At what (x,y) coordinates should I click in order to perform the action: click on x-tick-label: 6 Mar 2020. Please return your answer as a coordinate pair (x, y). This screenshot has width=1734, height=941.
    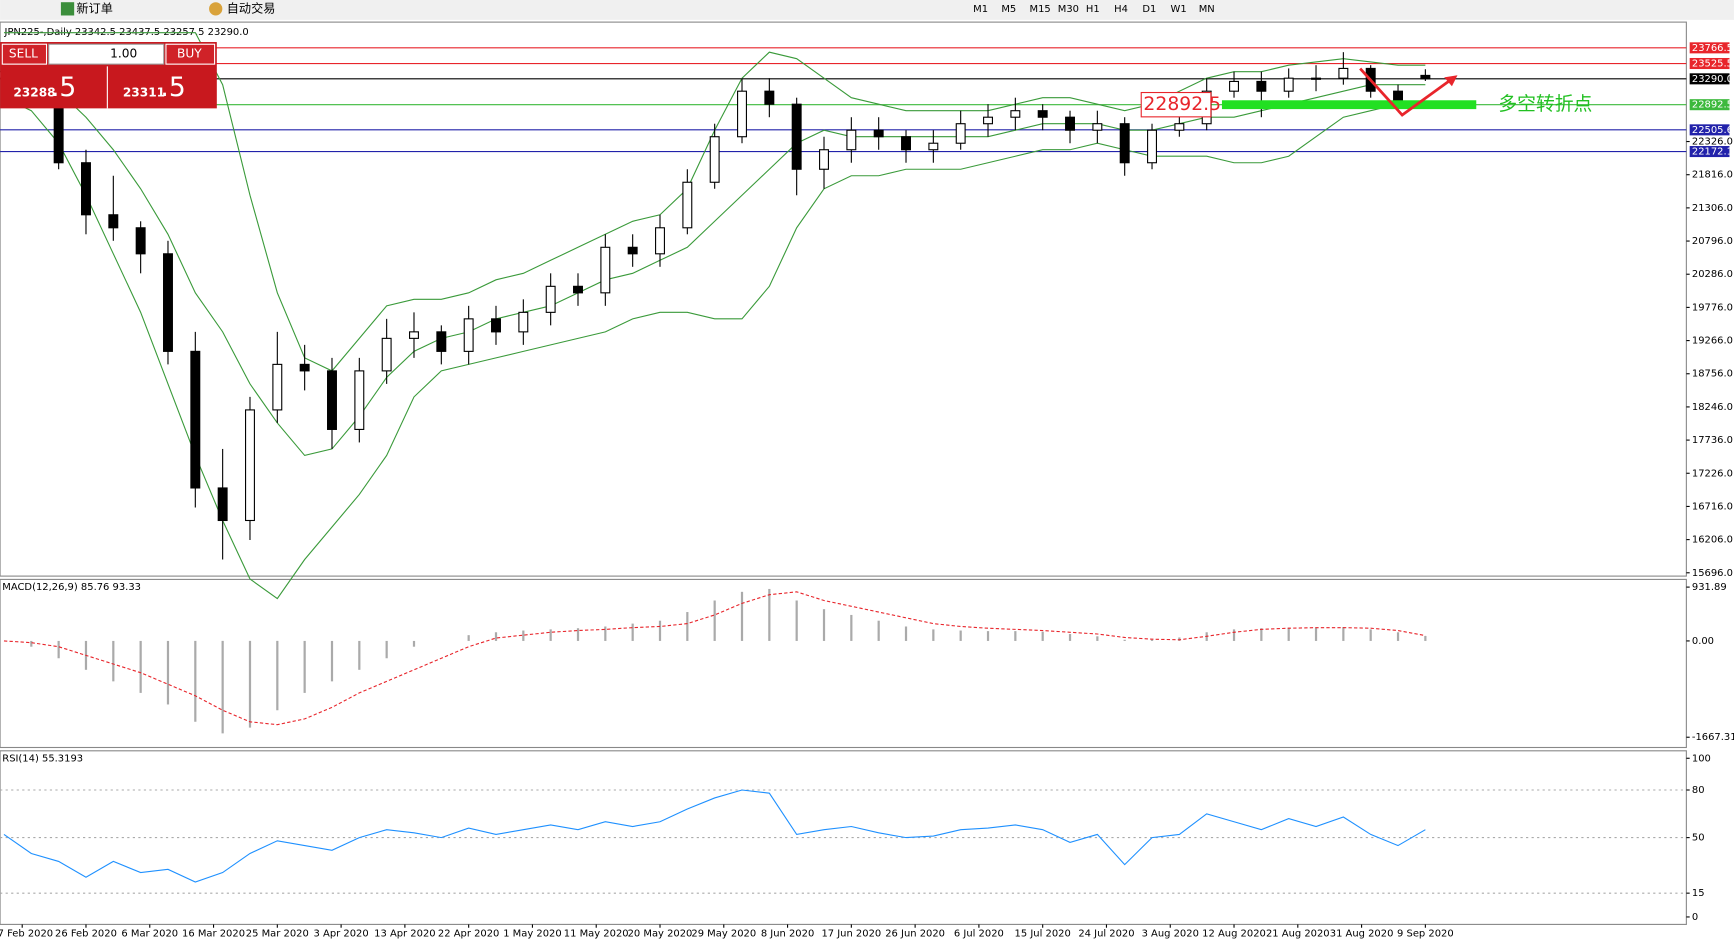
    Looking at the image, I should click on (149, 933).